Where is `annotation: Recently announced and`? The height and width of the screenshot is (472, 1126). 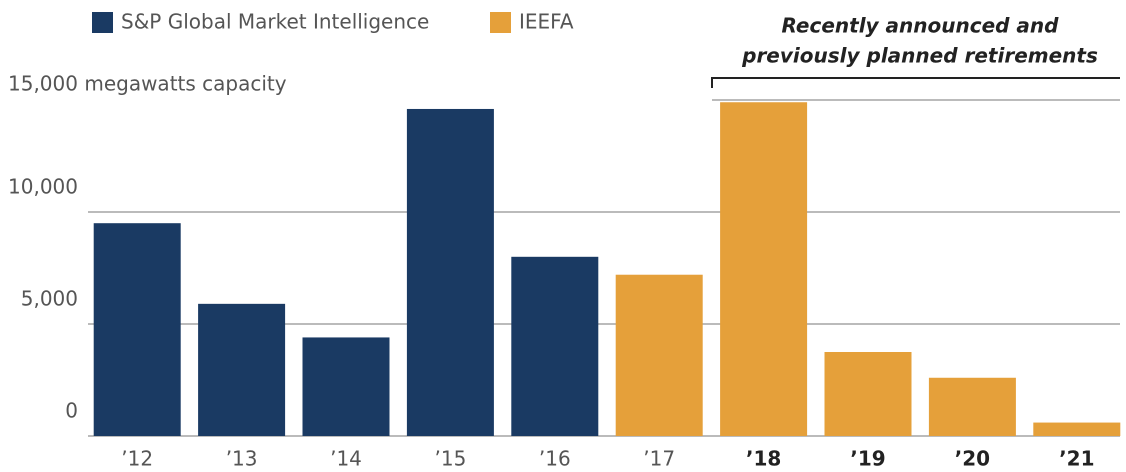 annotation: Recently announced and is located at coordinates (921, 26).